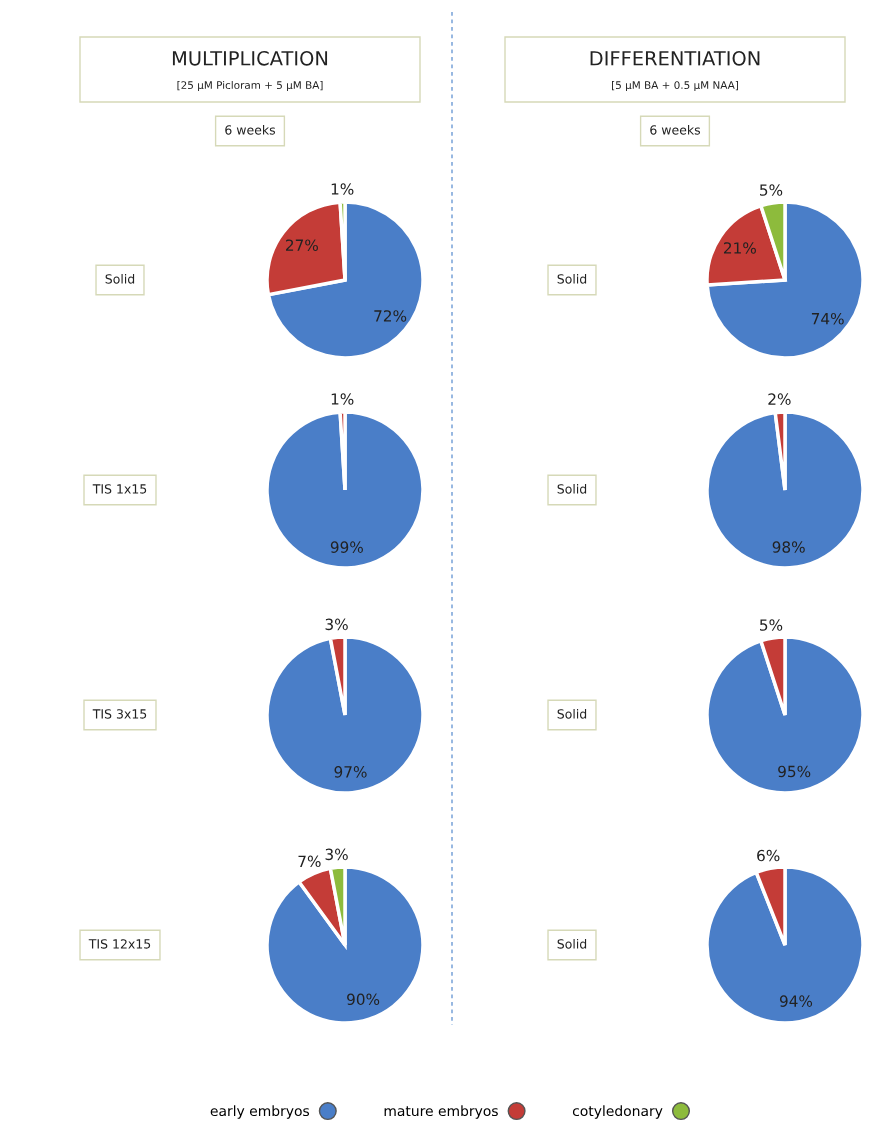 This screenshot has height=1137, width=870. Describe the element at coordinates (675, 86) in the screenshot. I see `text: [5 µM BA + 0.5 µM NAA]` at that location.